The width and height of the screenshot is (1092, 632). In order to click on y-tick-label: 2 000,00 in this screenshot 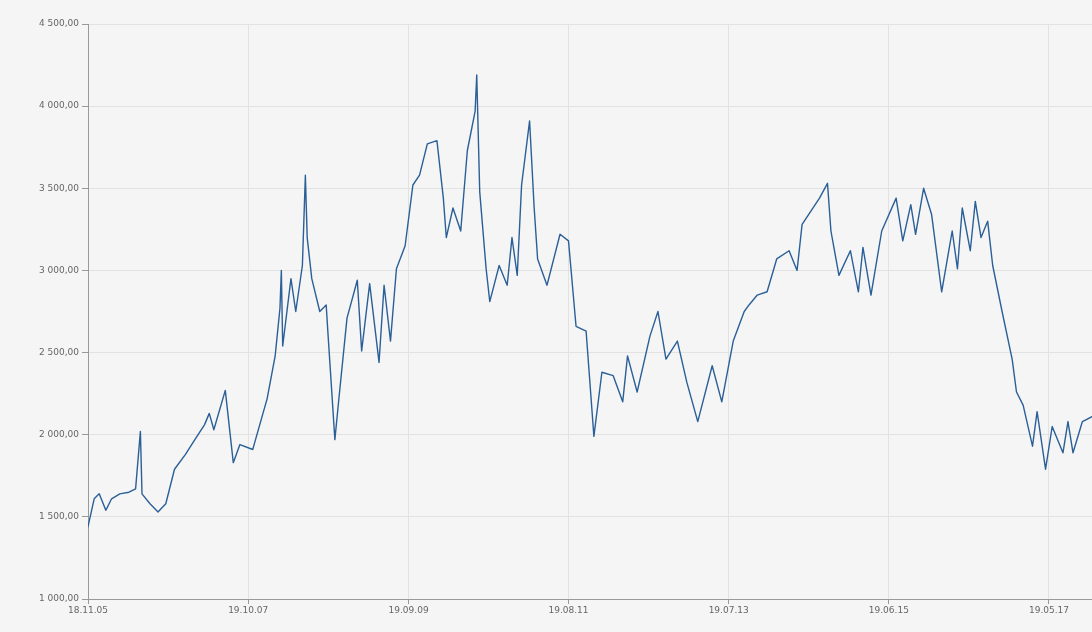, I will do `click(59, 434)`.